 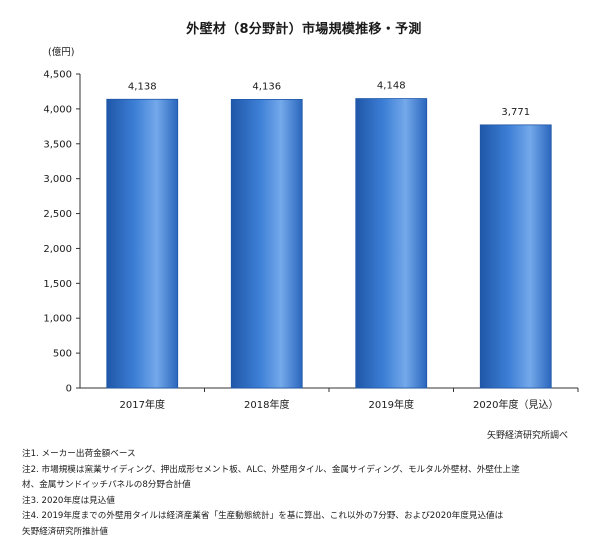 I want to click on y-tick-label: 2,000, so click(x=57, y=249).